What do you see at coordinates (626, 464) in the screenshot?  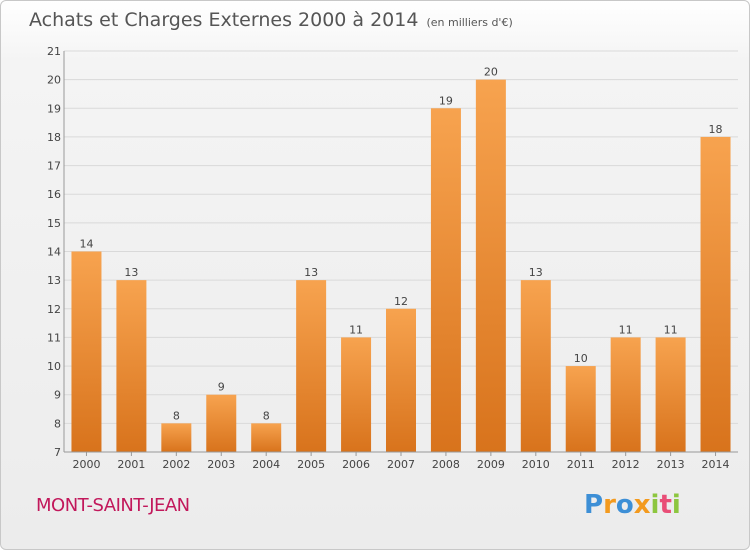 I see `x-tick-label: 2012` at bounding box center [626, 464].